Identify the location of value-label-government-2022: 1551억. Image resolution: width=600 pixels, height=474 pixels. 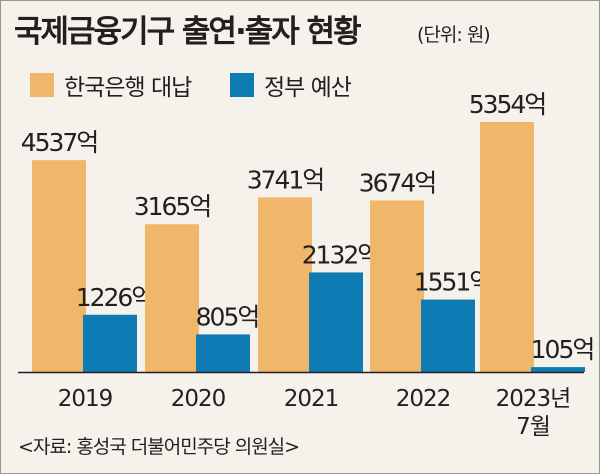
(452, 282).